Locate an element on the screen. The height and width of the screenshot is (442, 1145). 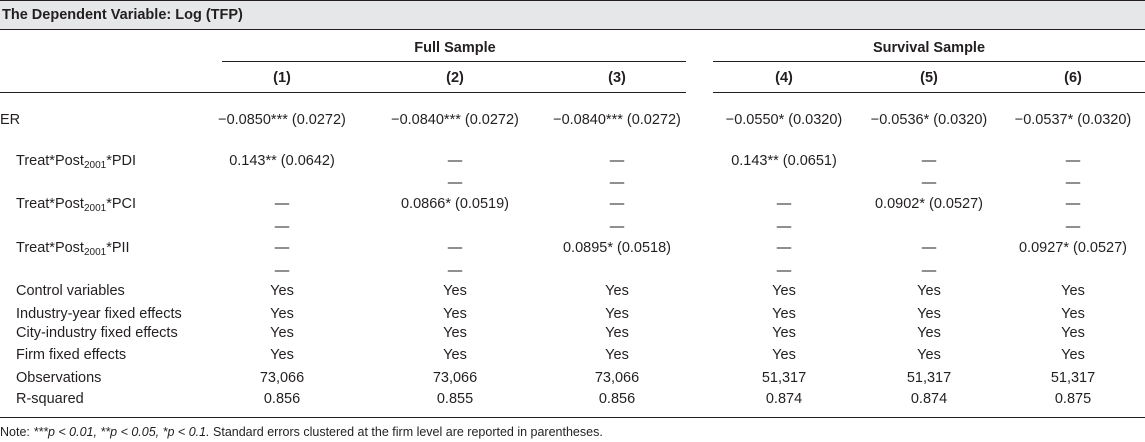
table-title: The Dependent Variable: Log (TFP) is located at coordinates (122, 15).